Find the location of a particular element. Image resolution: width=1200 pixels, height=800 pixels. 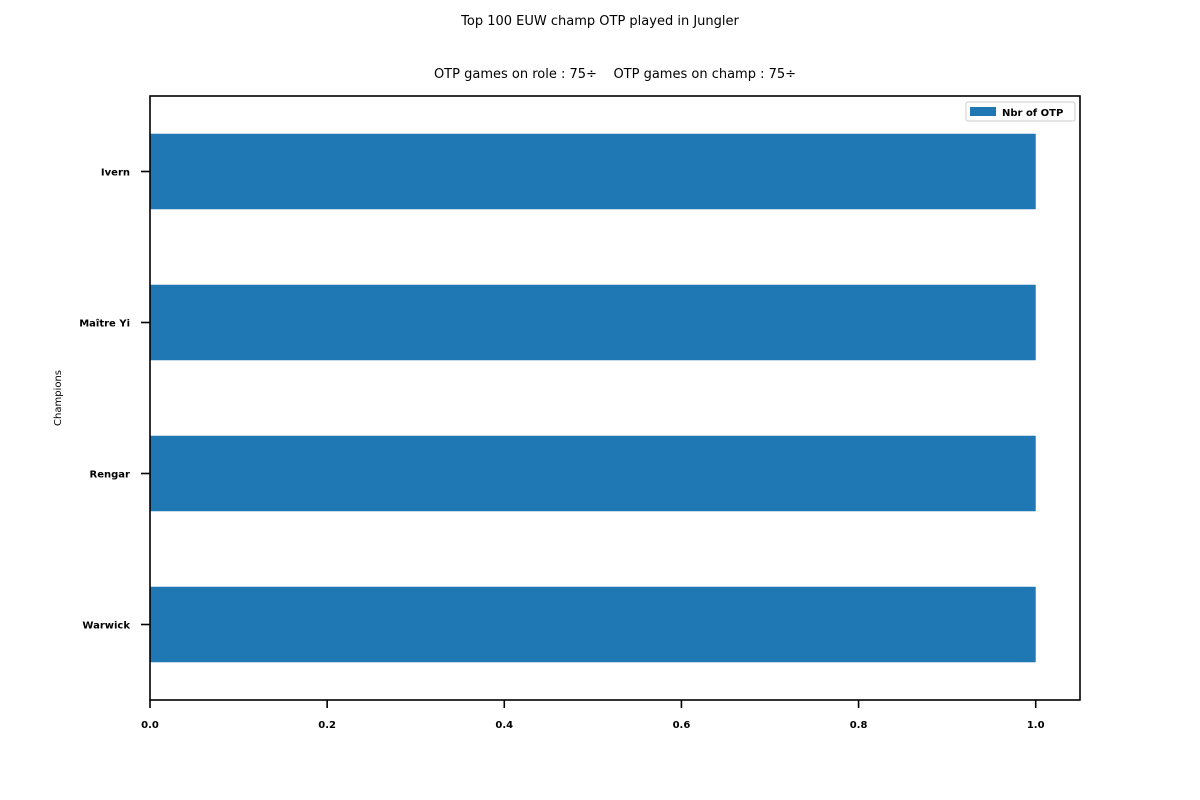

x-tick-label: 0.4 is located at coordinates (504, 725).